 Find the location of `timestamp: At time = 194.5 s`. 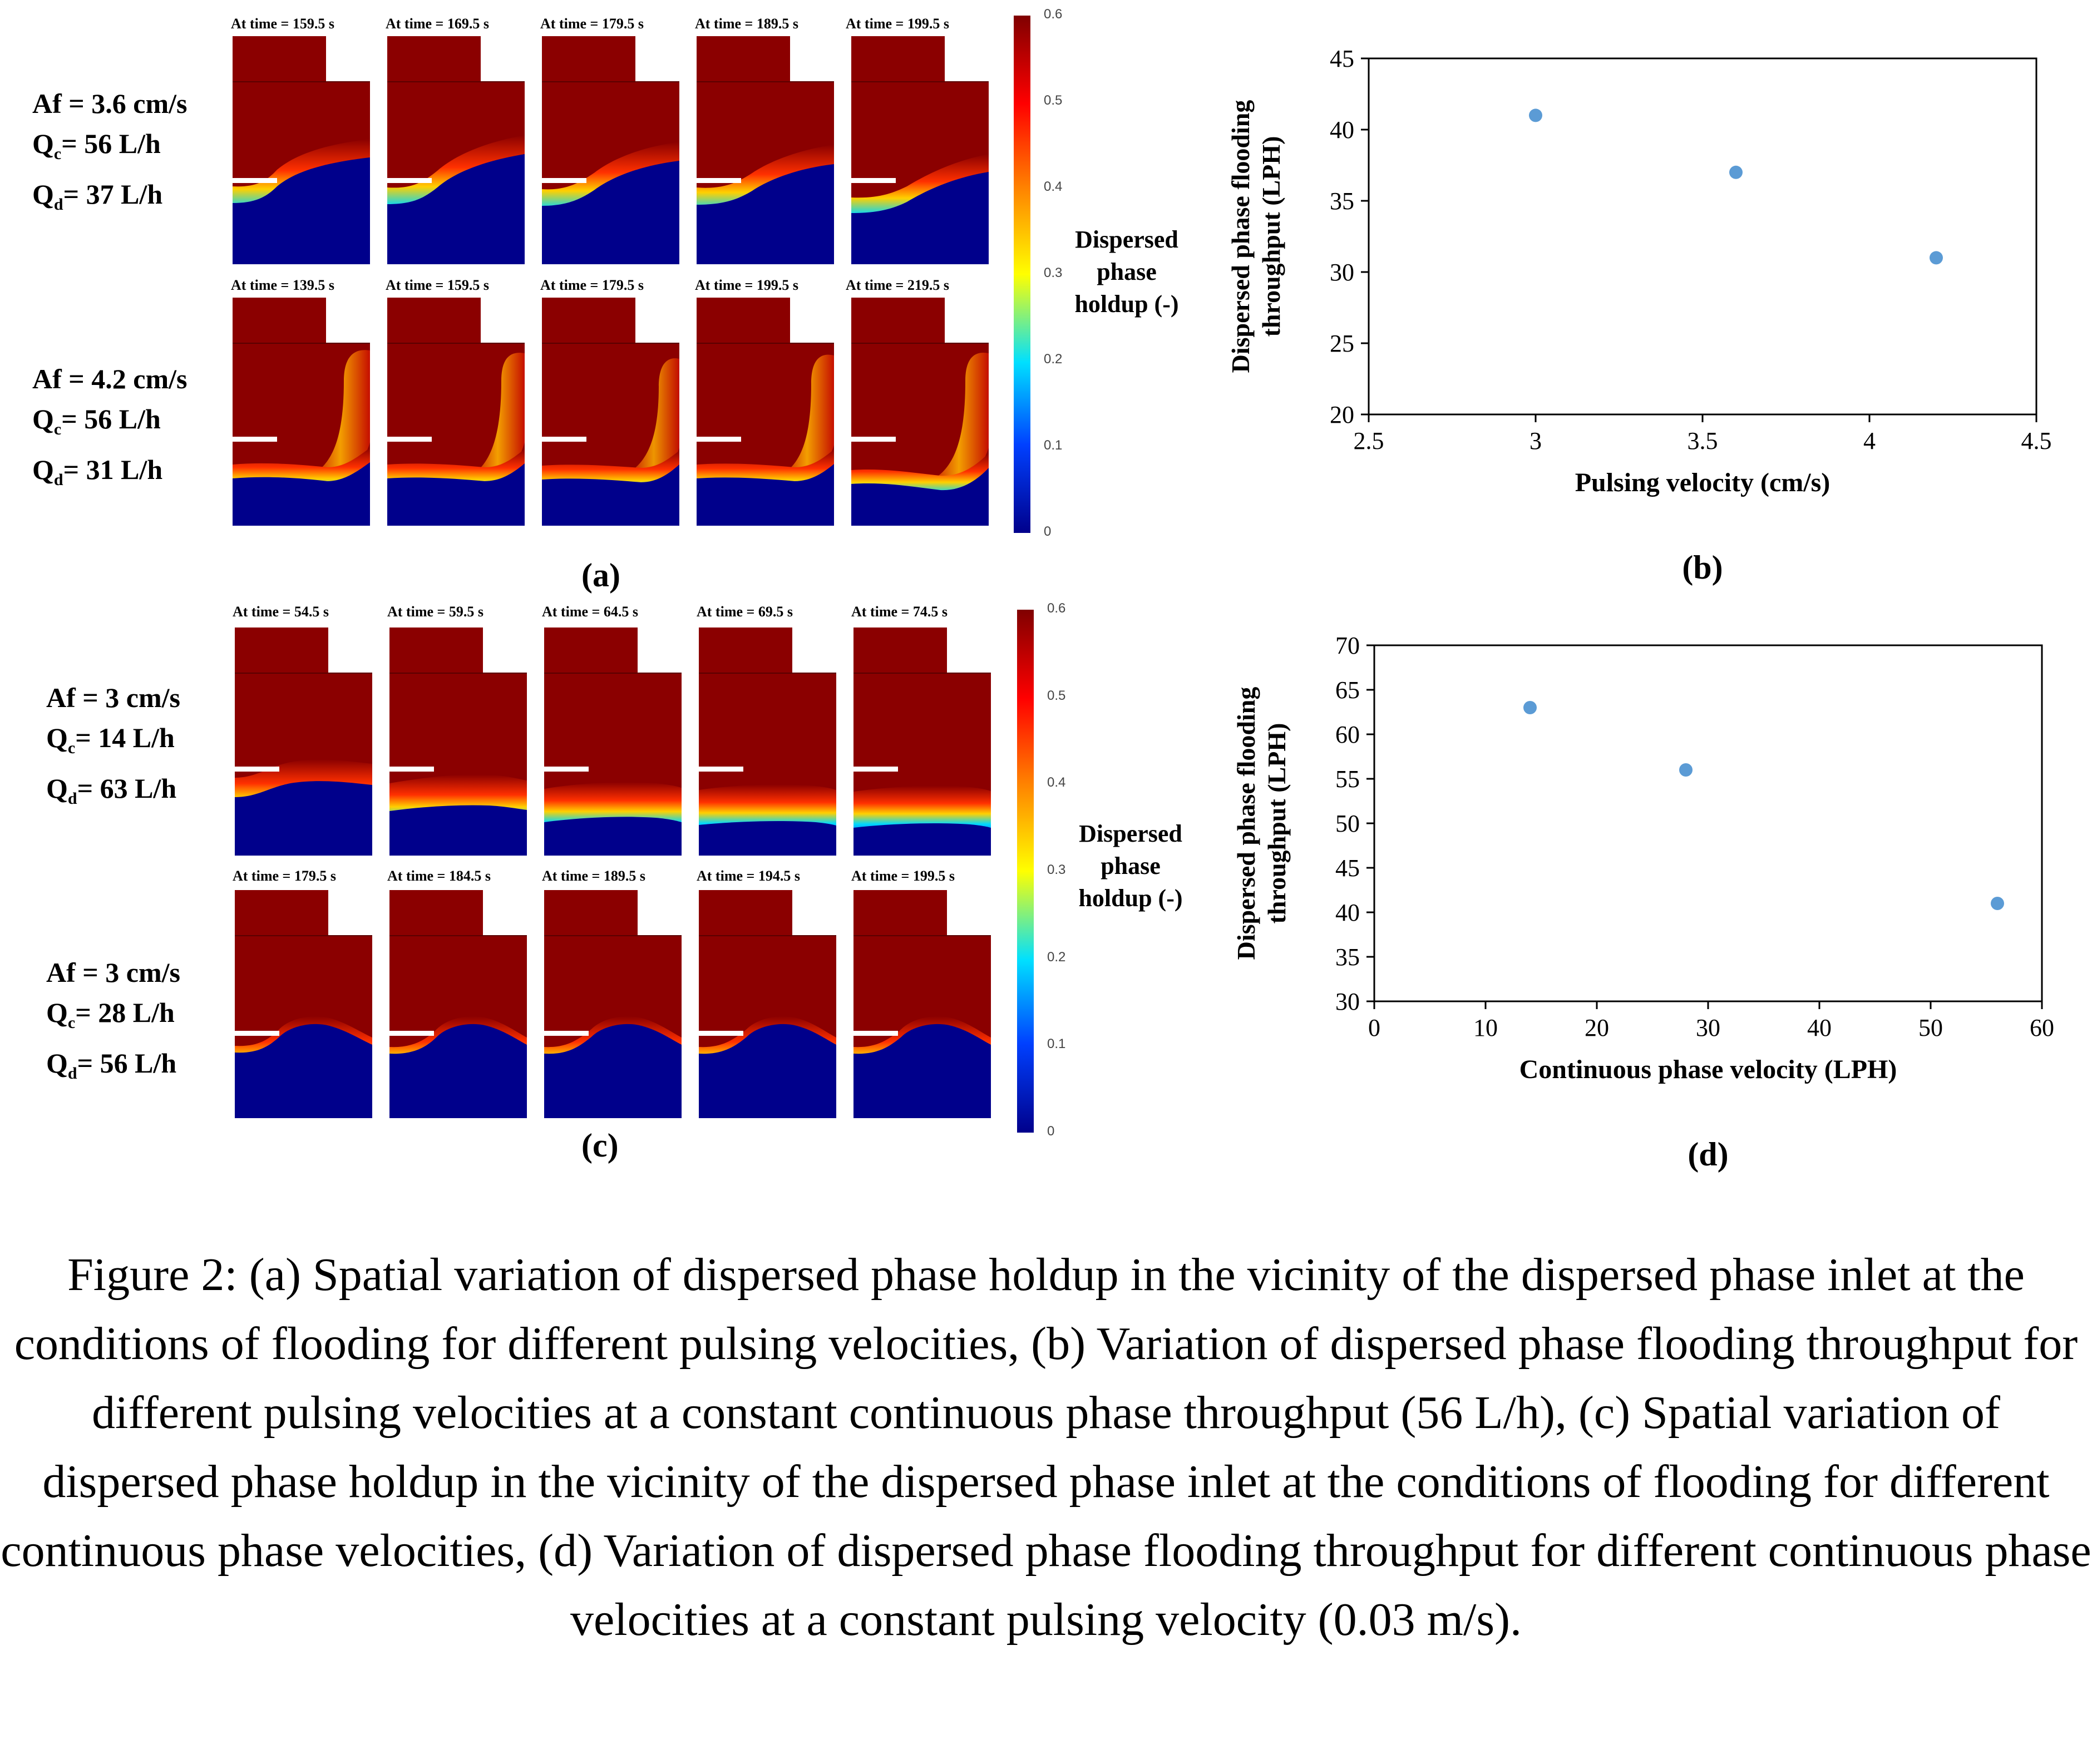

timestamp: At time = 194.5 s is located at coordinates (748, 876).